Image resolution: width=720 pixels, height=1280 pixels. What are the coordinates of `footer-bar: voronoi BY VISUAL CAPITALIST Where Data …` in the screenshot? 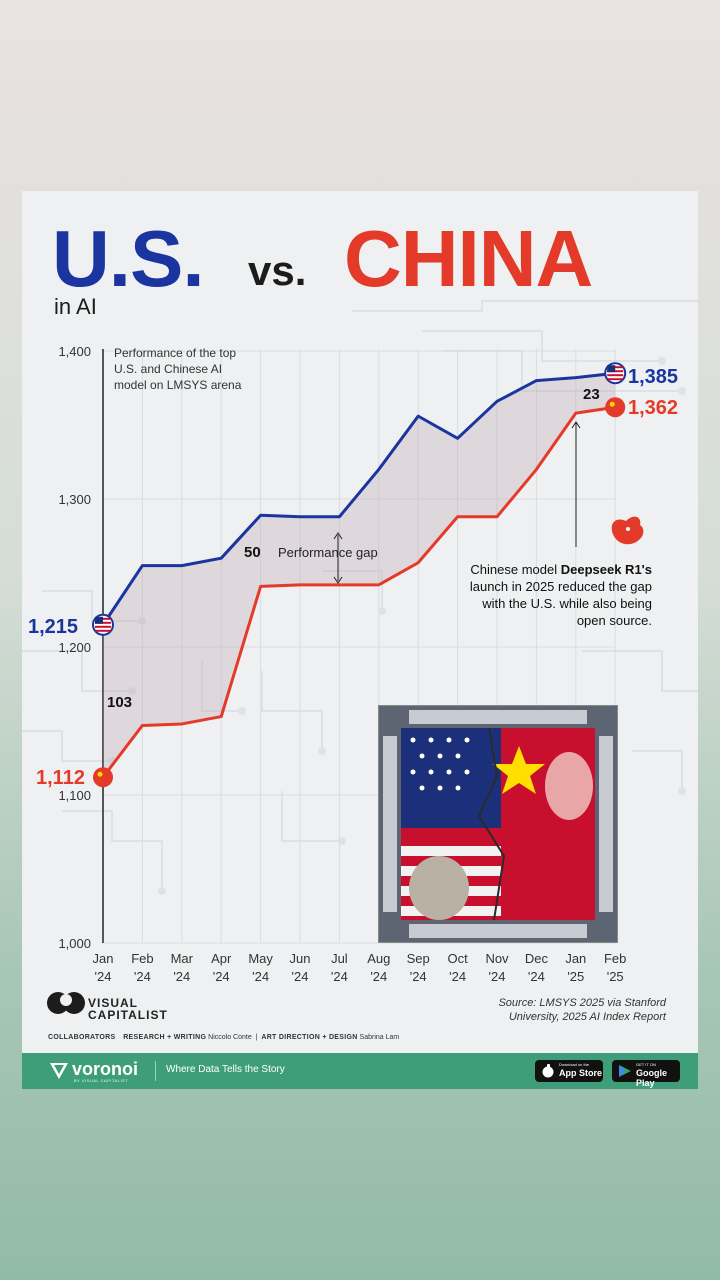 It's located at (360, 1071).